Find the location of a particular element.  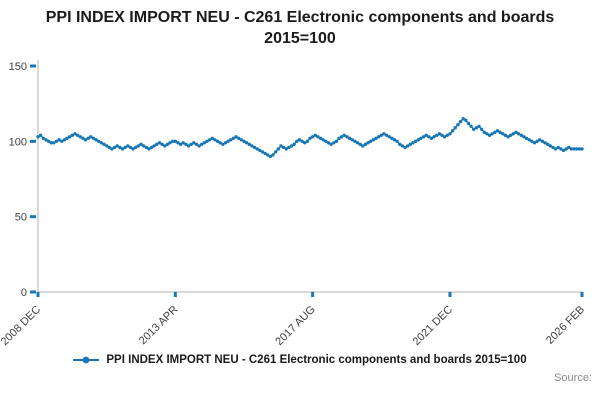

svg-text: 2013 APR is located at coordinates (159, 325).